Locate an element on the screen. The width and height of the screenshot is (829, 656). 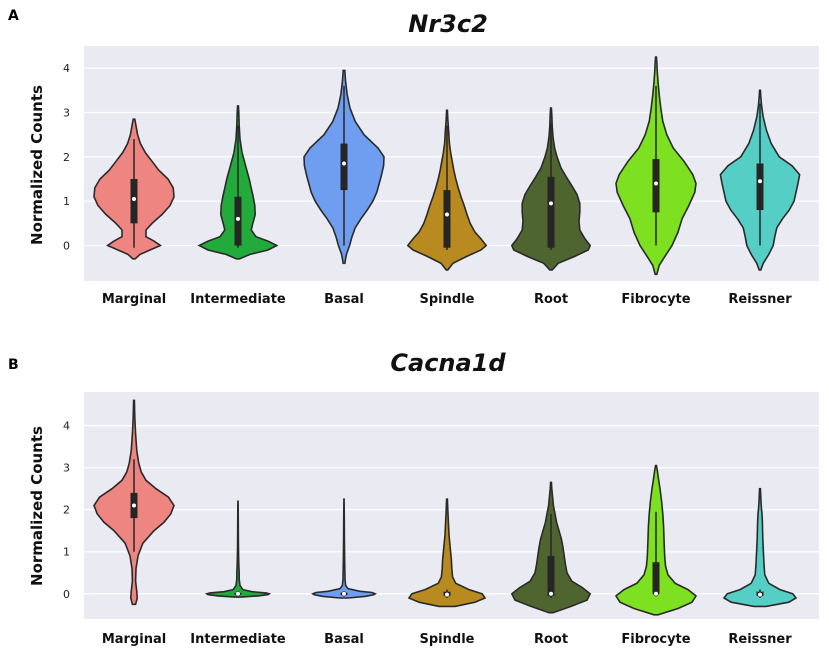
iqr-box-spindle is located at coordinates (447, 219).